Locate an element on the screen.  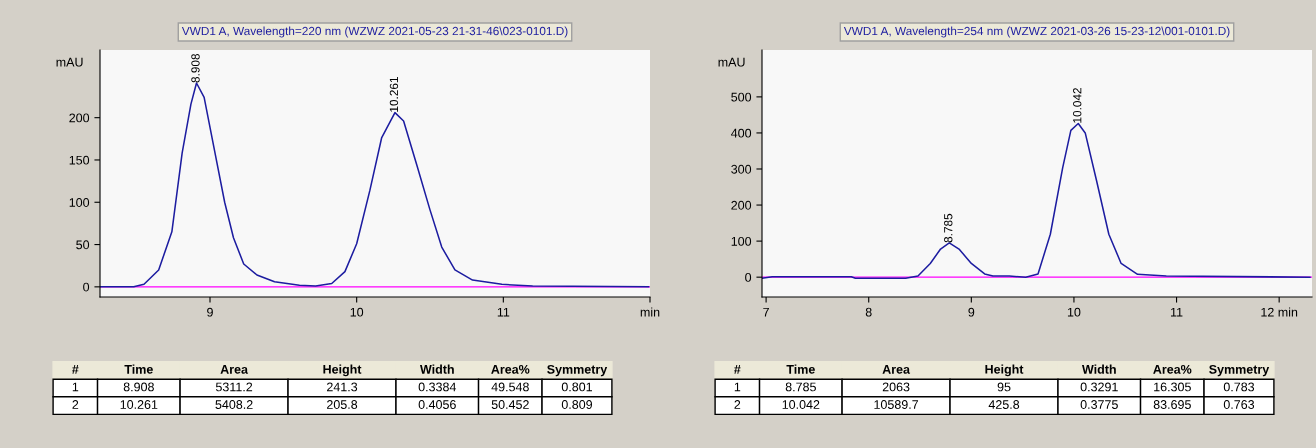
text: 16.305 is located at coordinates (1172, 387).